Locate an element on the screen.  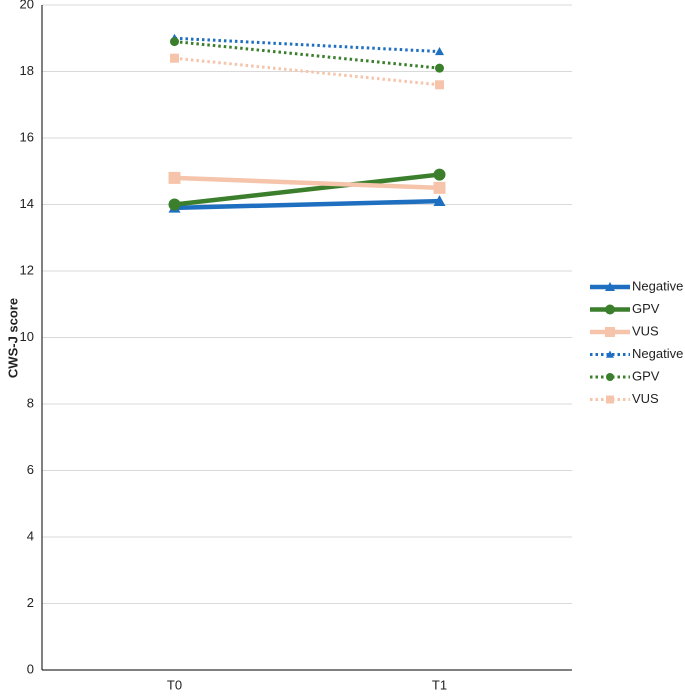
y-tick-label: 10 is located at coordinates (27, 336).